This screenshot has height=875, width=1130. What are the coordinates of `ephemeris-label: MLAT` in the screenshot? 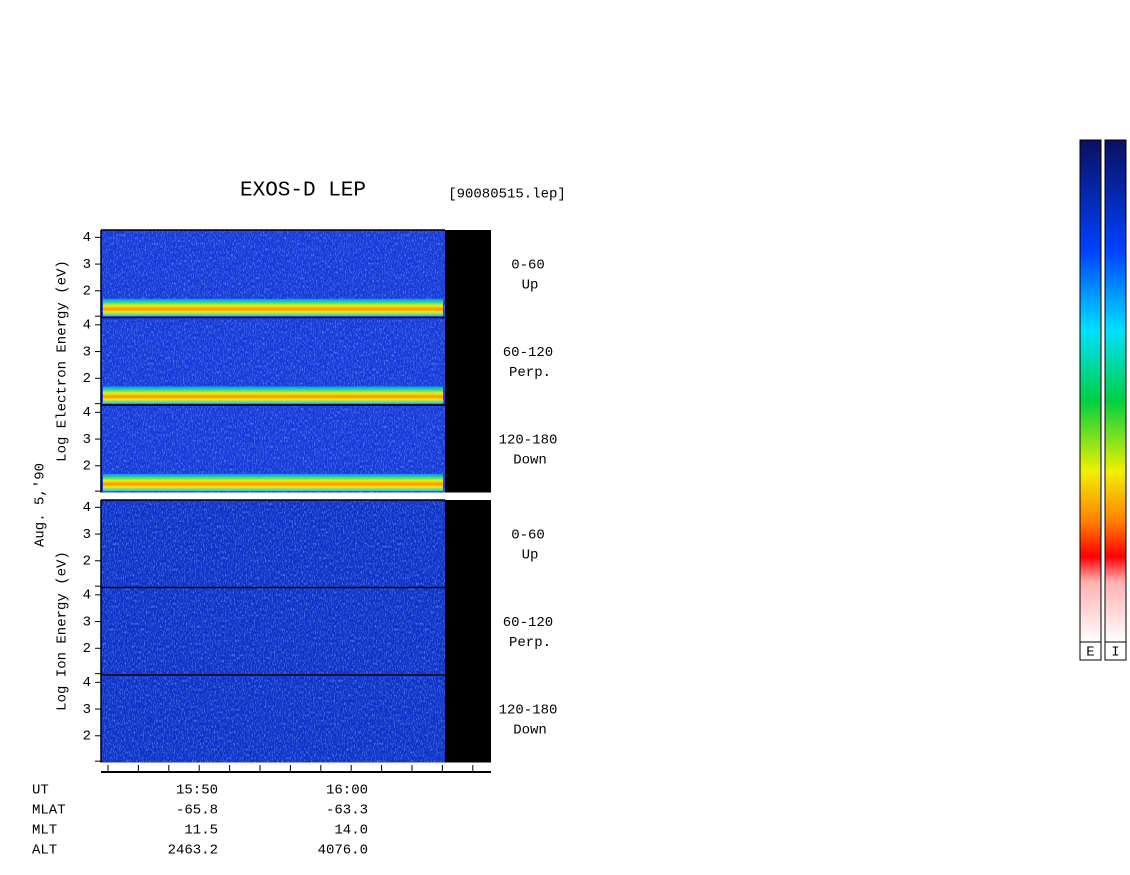 It's located at (49, 811).